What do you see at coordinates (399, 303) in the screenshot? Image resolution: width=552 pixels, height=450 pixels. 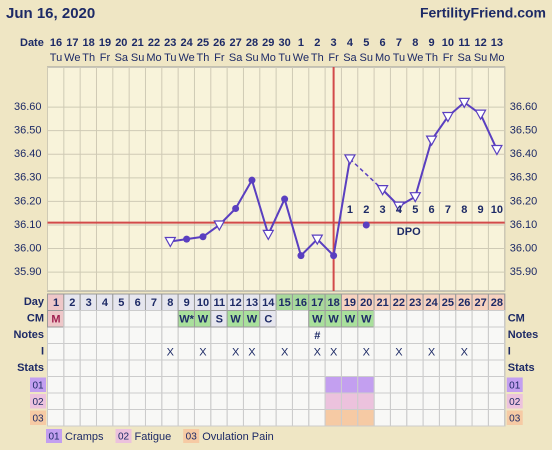 I see `day-number: 22` at bounding box center [399, 303].